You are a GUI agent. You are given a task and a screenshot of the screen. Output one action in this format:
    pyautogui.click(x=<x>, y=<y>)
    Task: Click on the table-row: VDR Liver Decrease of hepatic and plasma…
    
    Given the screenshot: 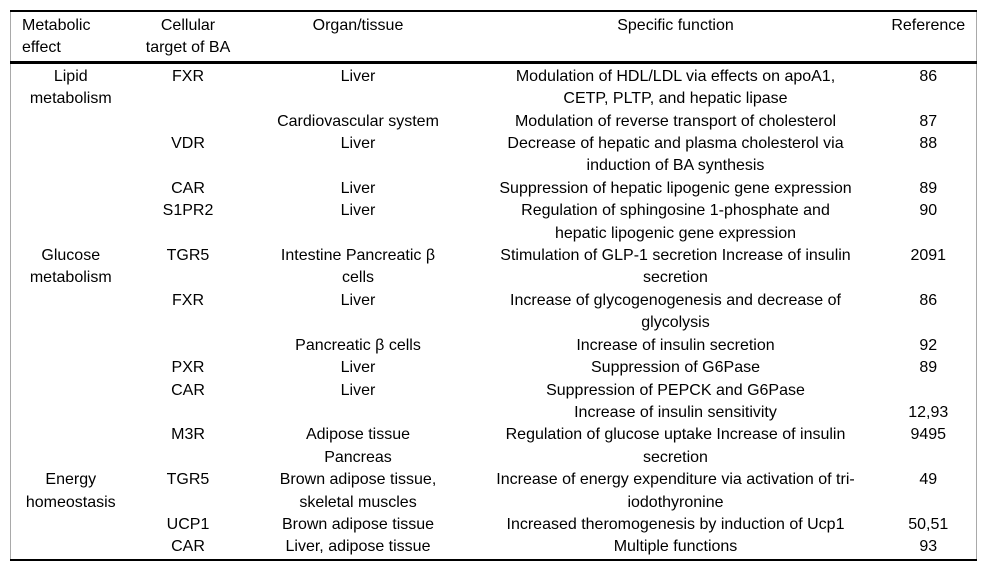 What is the action you would take?
    pyautogui.click(x=494, y=155)
    